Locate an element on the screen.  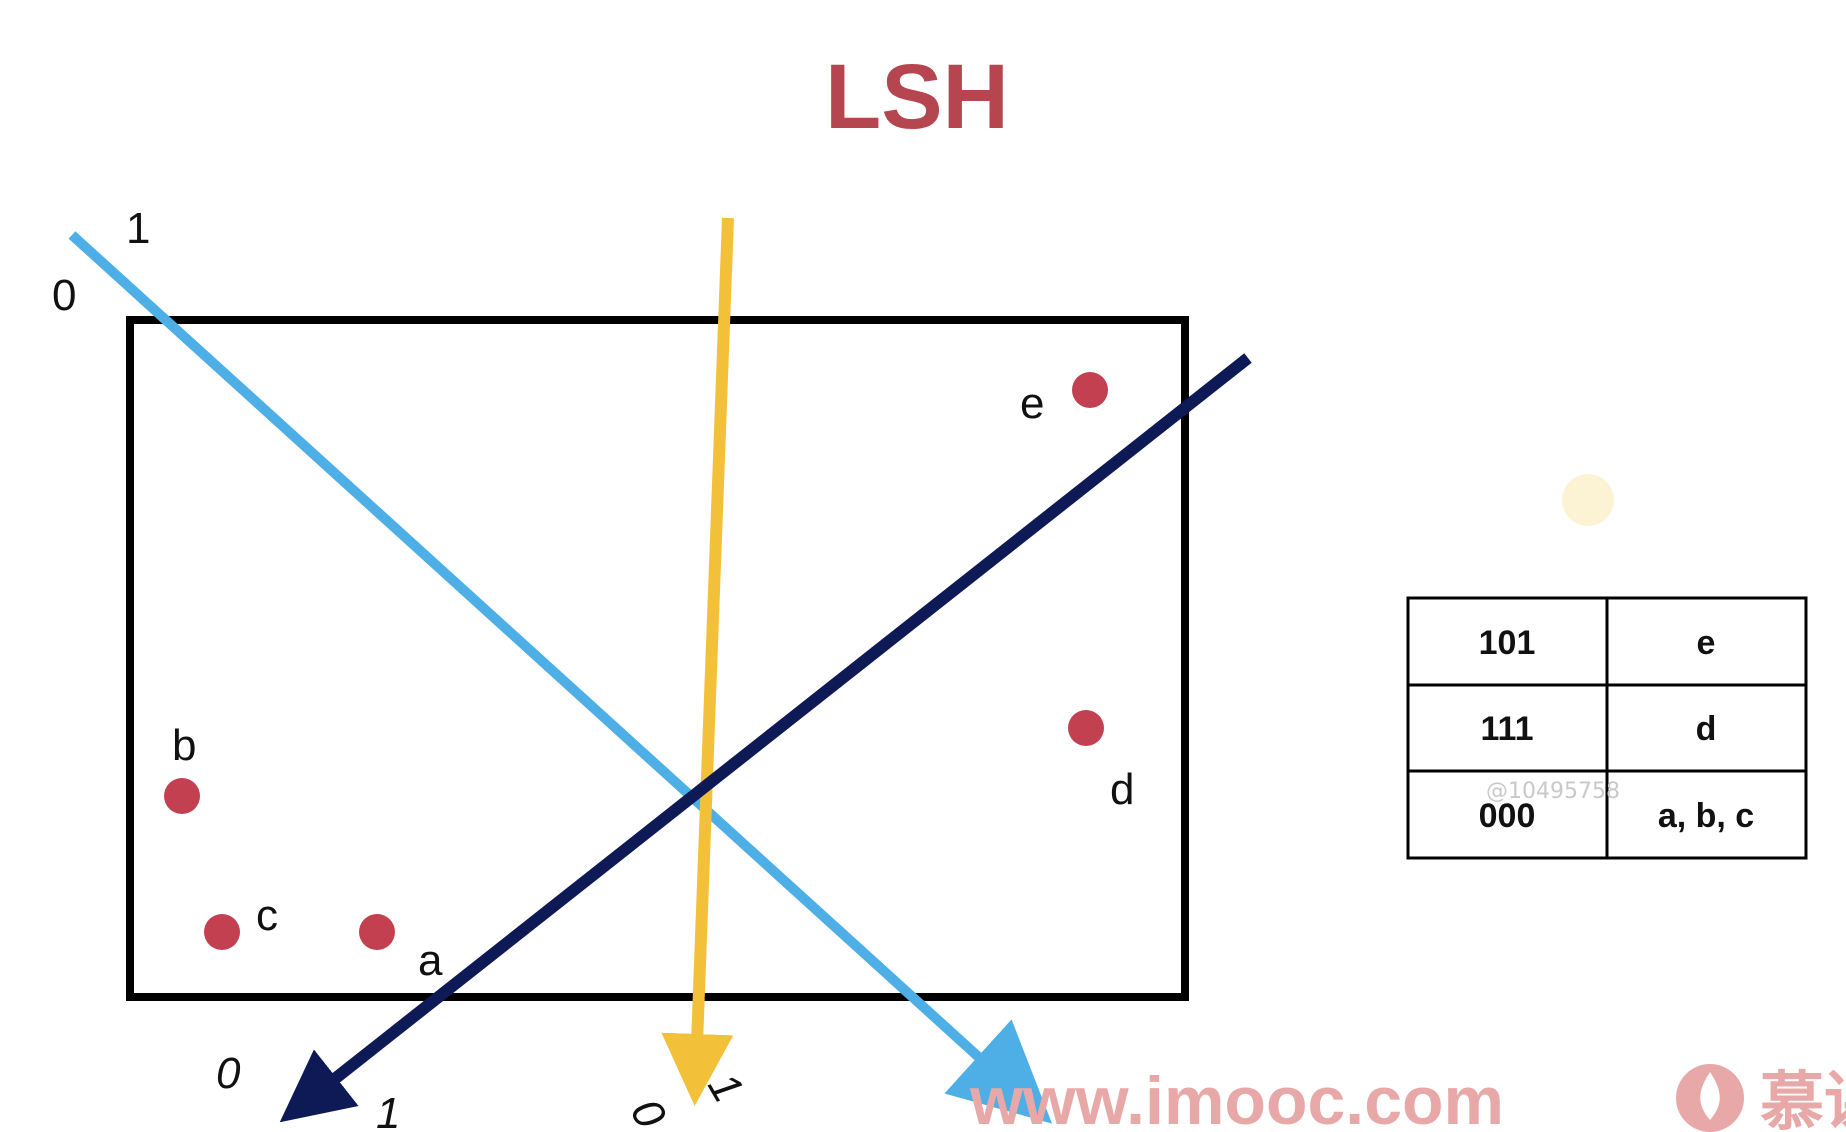
point-e is located at coordinates (1090, 390).